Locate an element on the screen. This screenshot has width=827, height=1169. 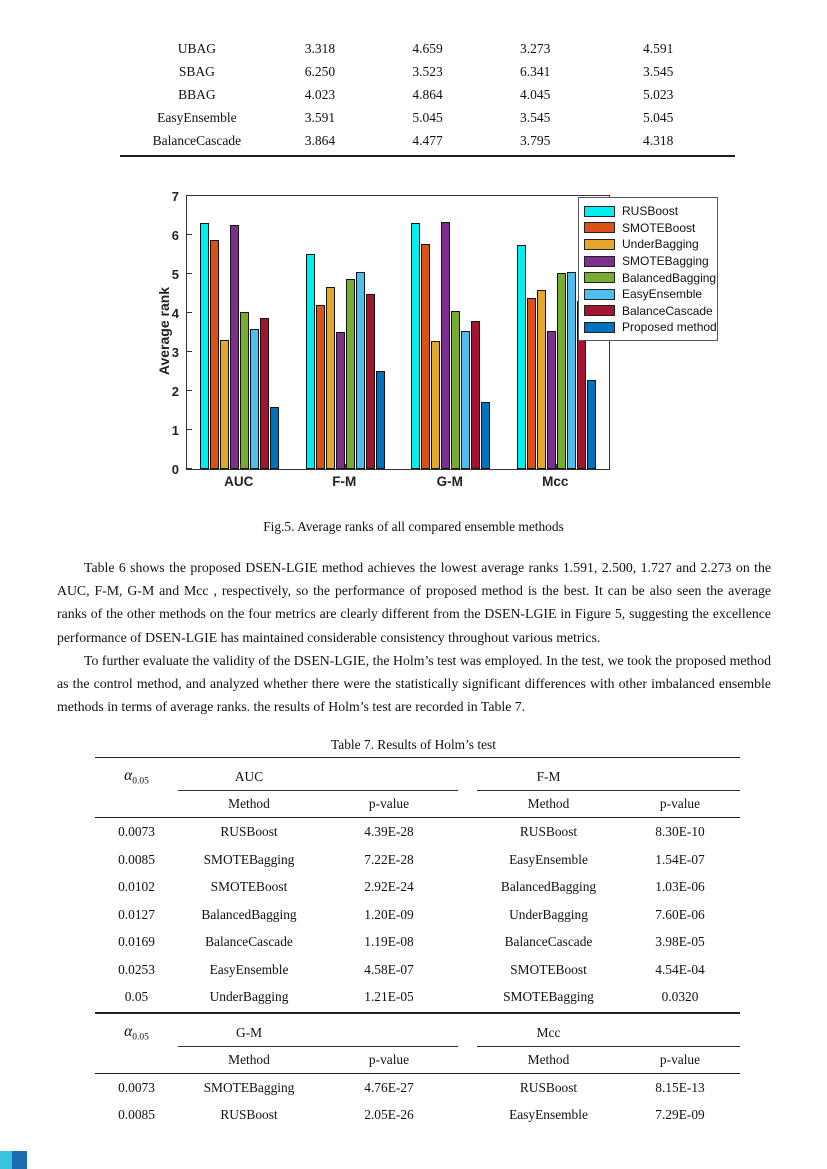
method-name-cell: BBAG is located at coordinates (197, 94).